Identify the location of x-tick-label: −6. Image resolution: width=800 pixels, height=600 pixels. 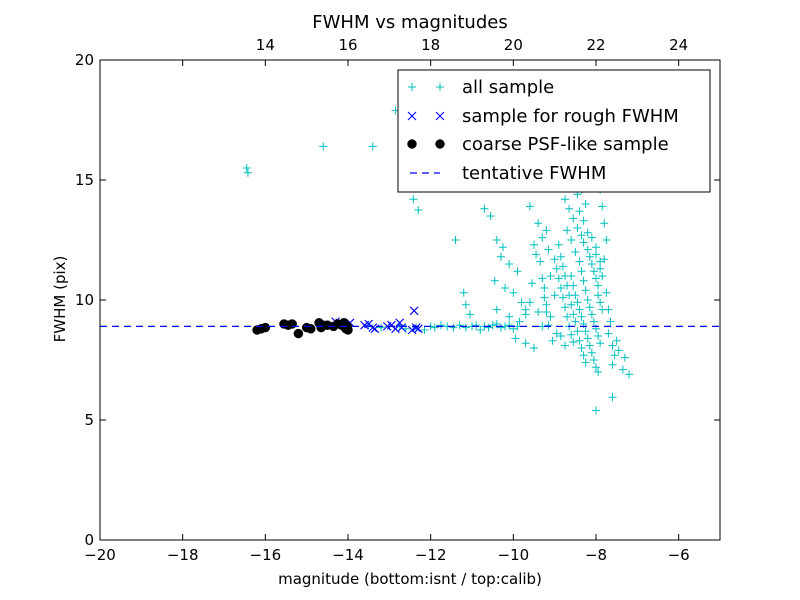
(679, 555).